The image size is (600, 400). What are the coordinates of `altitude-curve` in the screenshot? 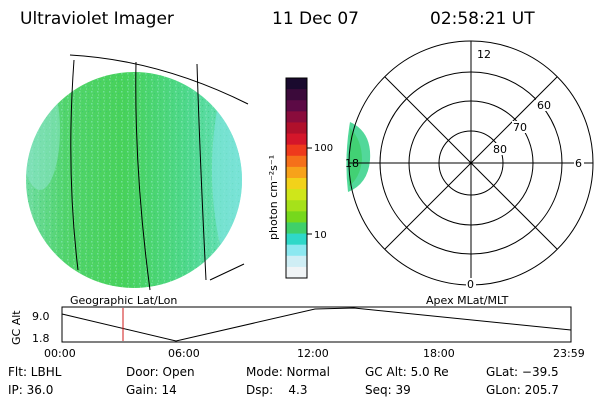 It's located at (316, 324).